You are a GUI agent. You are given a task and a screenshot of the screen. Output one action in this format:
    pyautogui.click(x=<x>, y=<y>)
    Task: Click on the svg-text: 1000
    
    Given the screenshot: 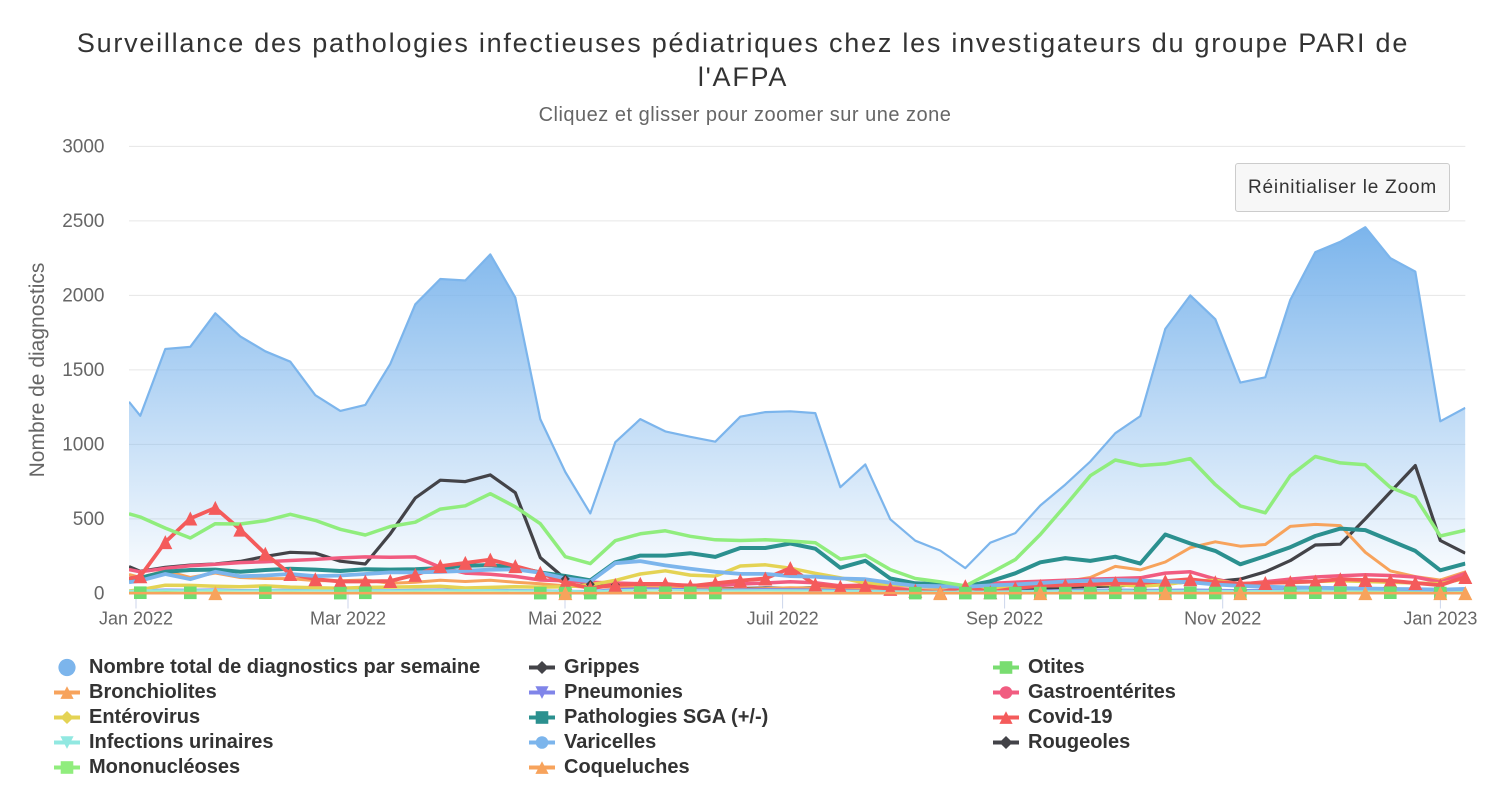 What is the action you would take?
    pyautogui.click(x=83, y=444)
    